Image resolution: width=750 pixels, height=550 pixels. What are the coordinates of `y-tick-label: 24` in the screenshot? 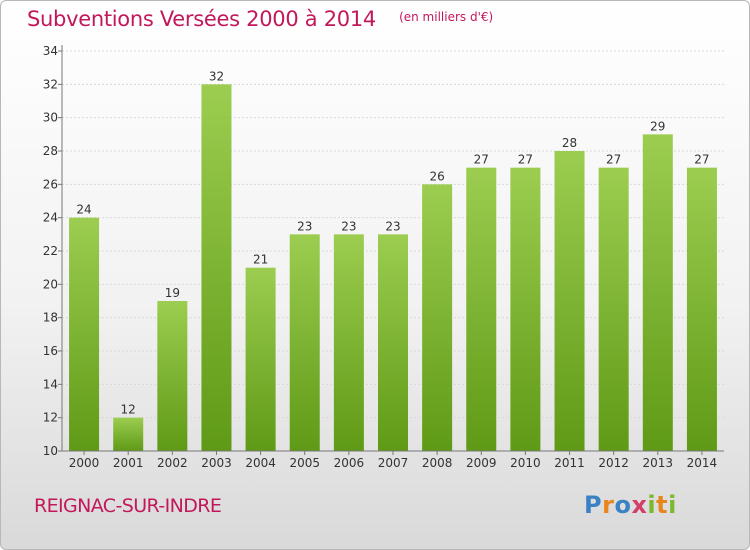 It's located at (50, 218).